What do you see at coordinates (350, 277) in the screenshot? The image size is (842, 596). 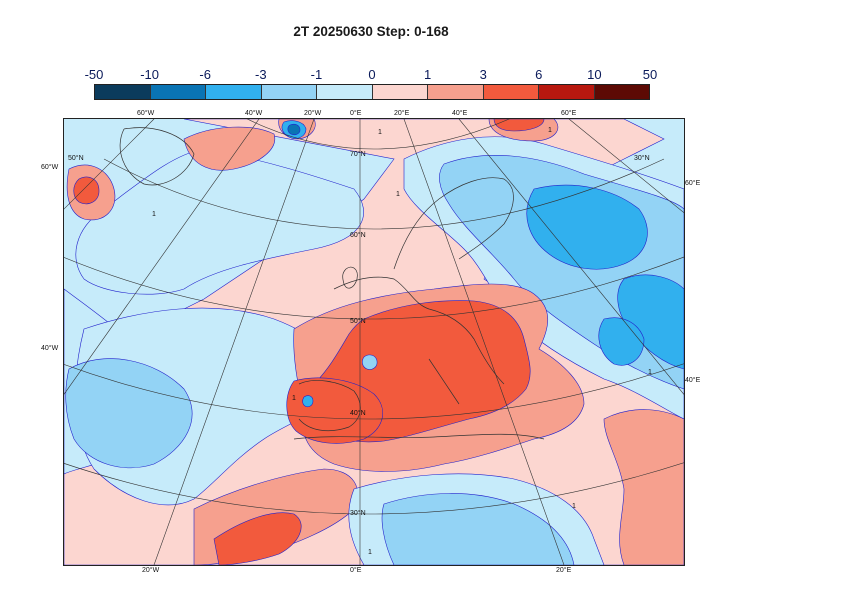 I see `coast-uk` at bounding box center [350, 277].